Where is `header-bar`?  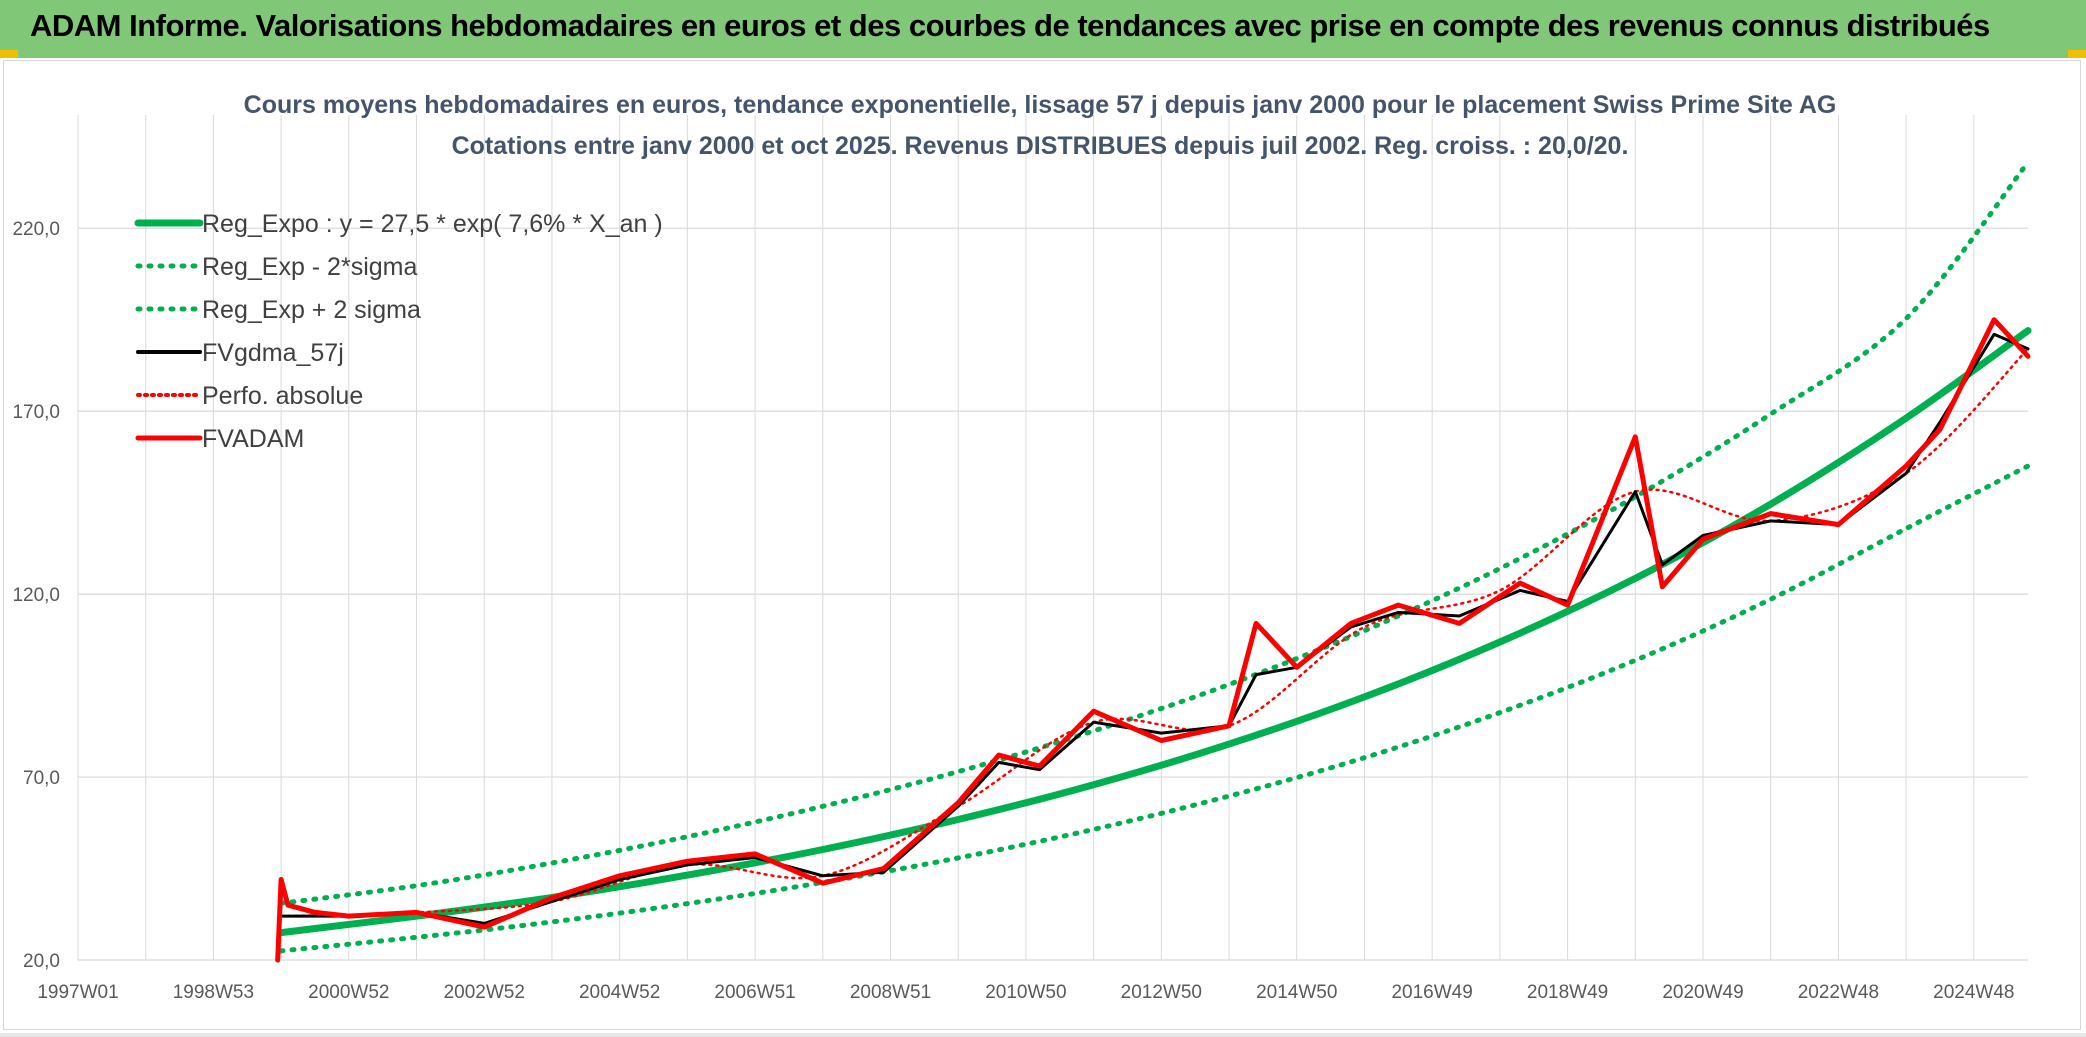 header-bar is located at coordinates (1043, 29).